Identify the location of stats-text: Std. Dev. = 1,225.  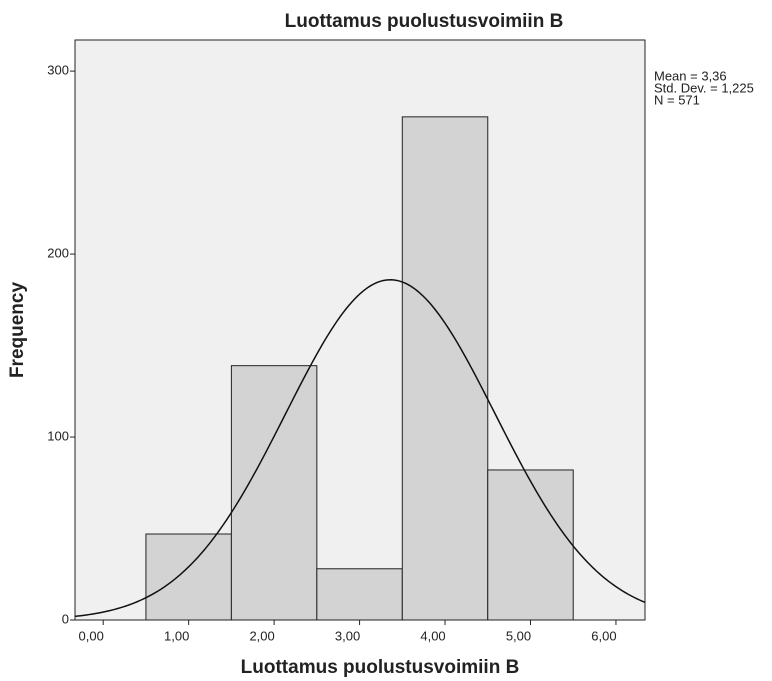
(704, 87).